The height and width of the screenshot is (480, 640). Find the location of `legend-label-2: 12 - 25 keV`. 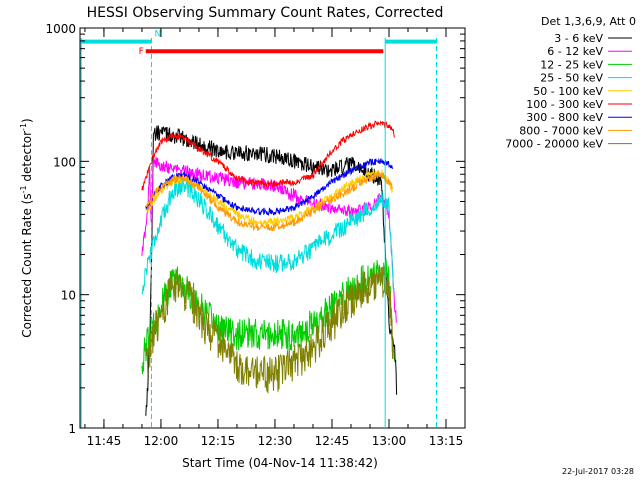

legend-label-2: 12 - 25 keV is located at coordinates (571, 64).